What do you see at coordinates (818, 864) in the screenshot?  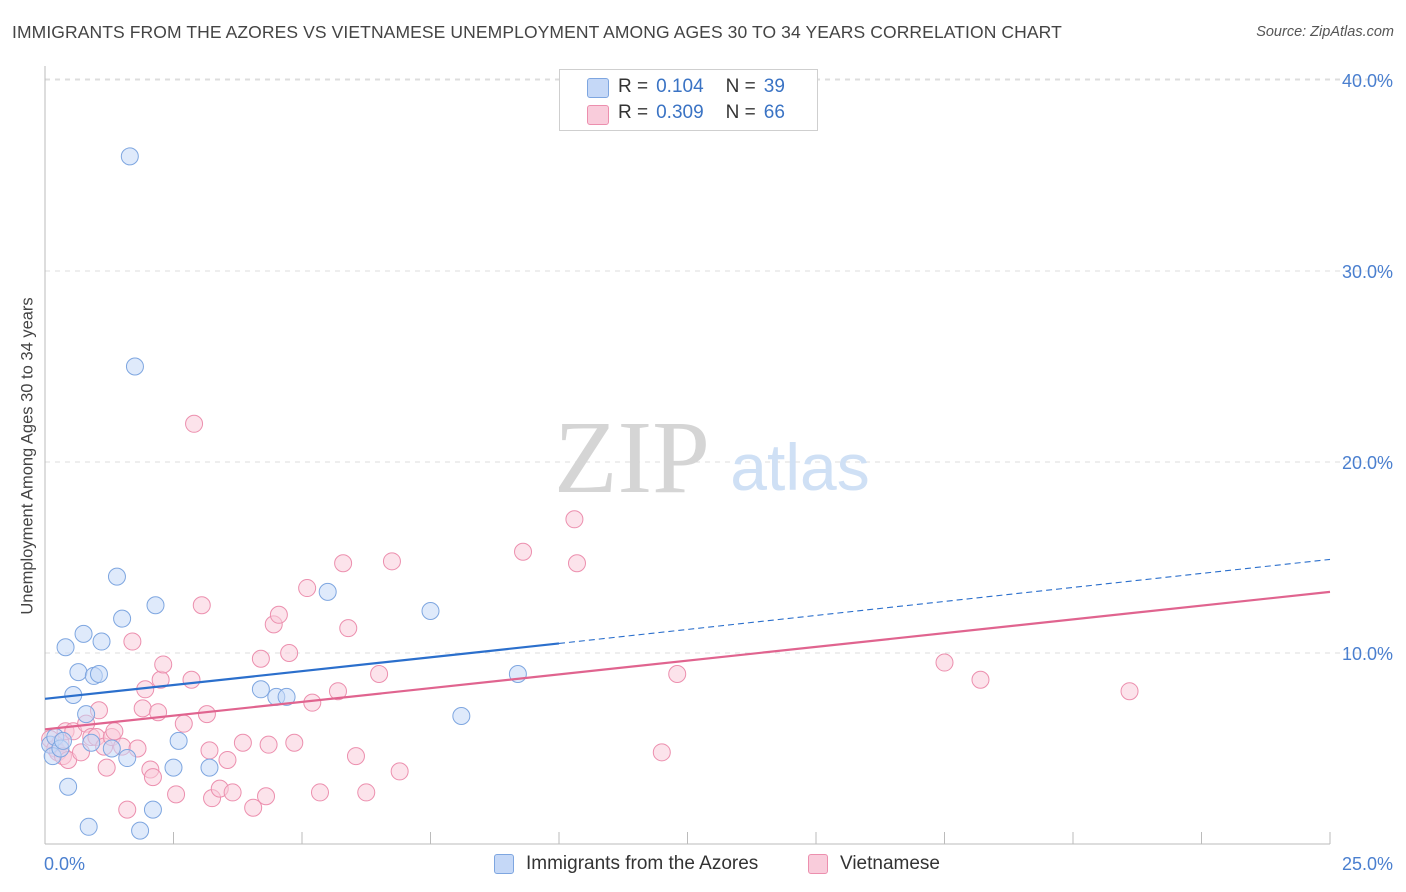 I see `bottom-legend-swatch-vietnamese` at bounding box center [818, 864].